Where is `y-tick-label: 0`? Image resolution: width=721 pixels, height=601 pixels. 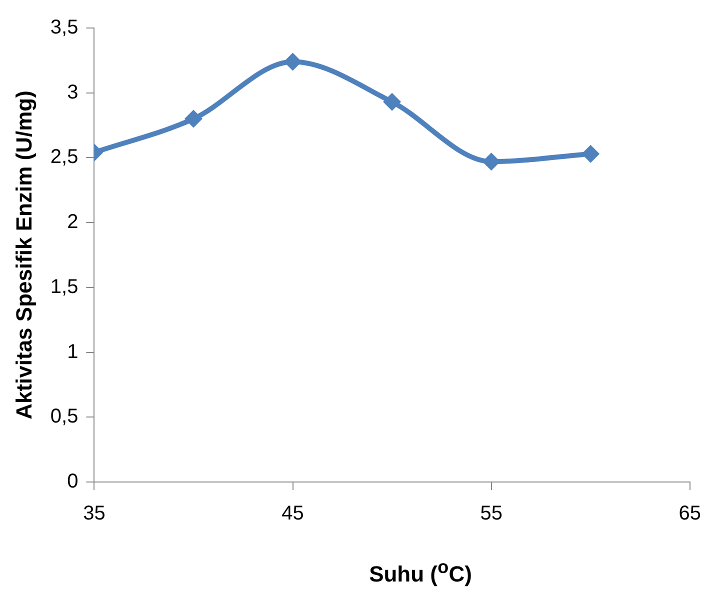 y-tick-label: 0 is located at coordinates (72, 481).